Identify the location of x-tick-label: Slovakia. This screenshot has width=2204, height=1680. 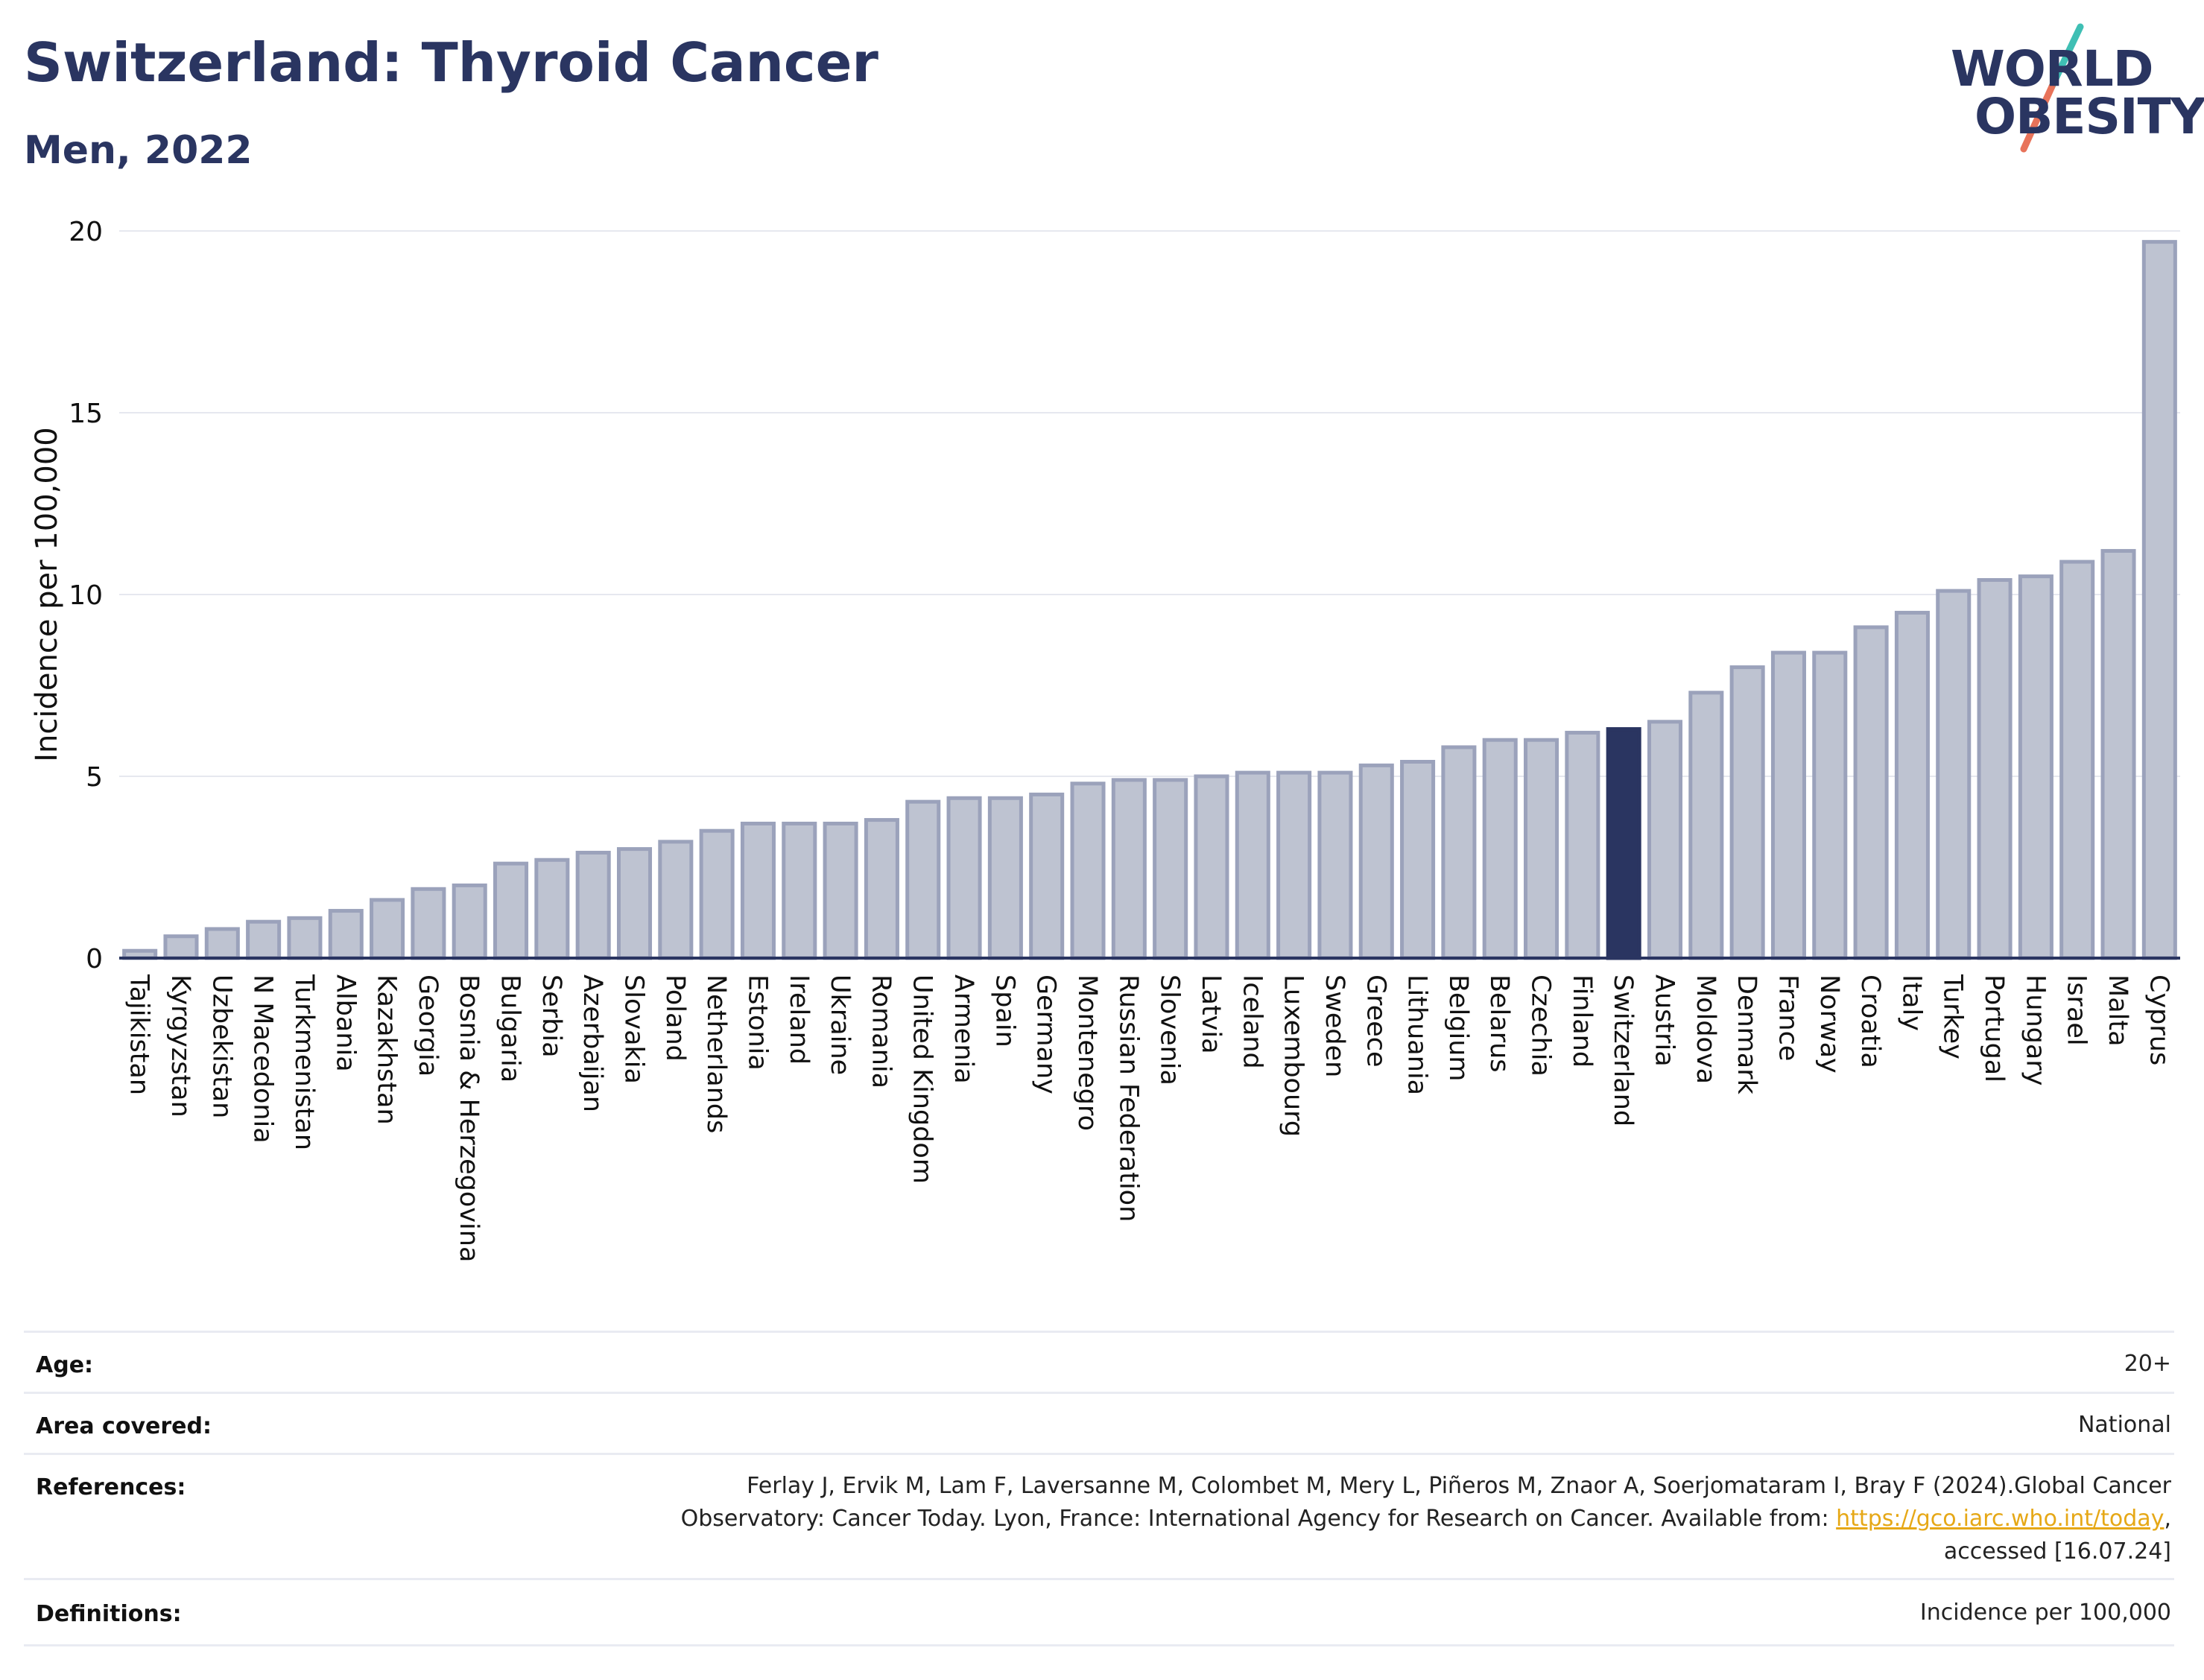
(634, 1029).